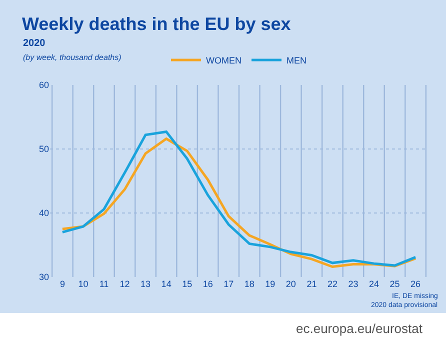 The image size is (446, 346). Describe the element at coordinates (270, 284) in the screenshot. I see `x-tick-label: 19` at that location.